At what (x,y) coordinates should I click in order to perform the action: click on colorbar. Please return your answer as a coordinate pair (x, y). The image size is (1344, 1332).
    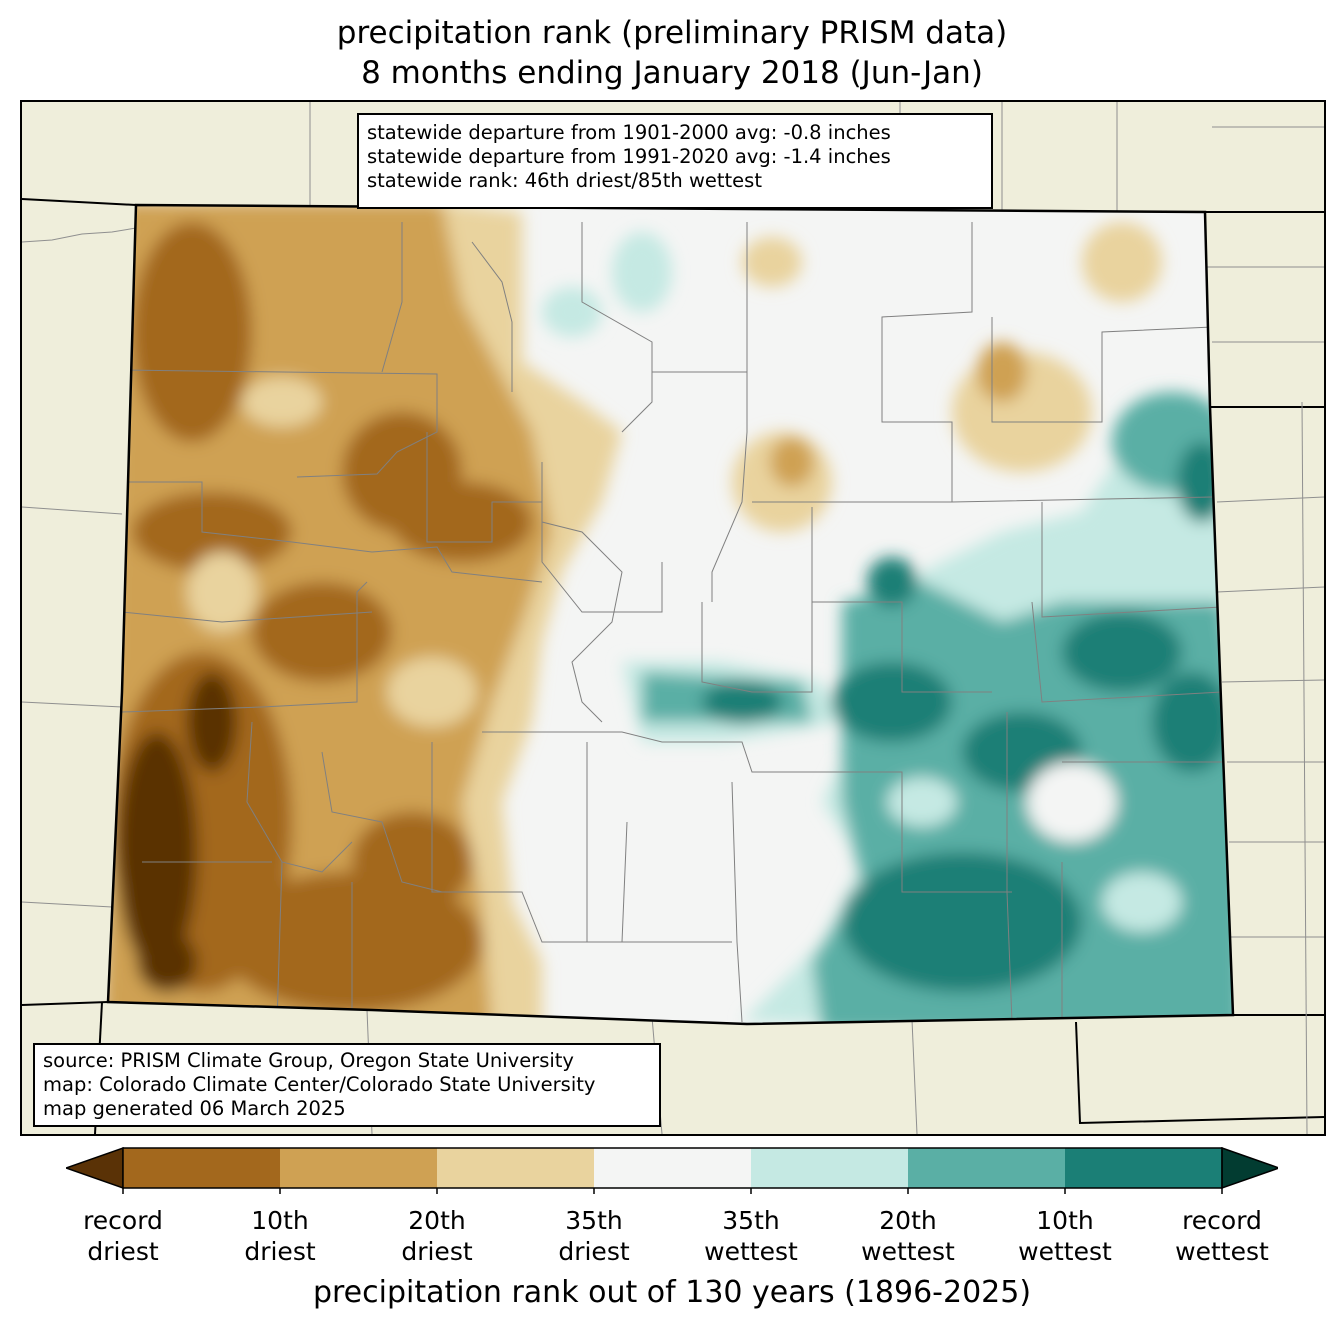
    Looking at the image, I should click on (672, 1170).